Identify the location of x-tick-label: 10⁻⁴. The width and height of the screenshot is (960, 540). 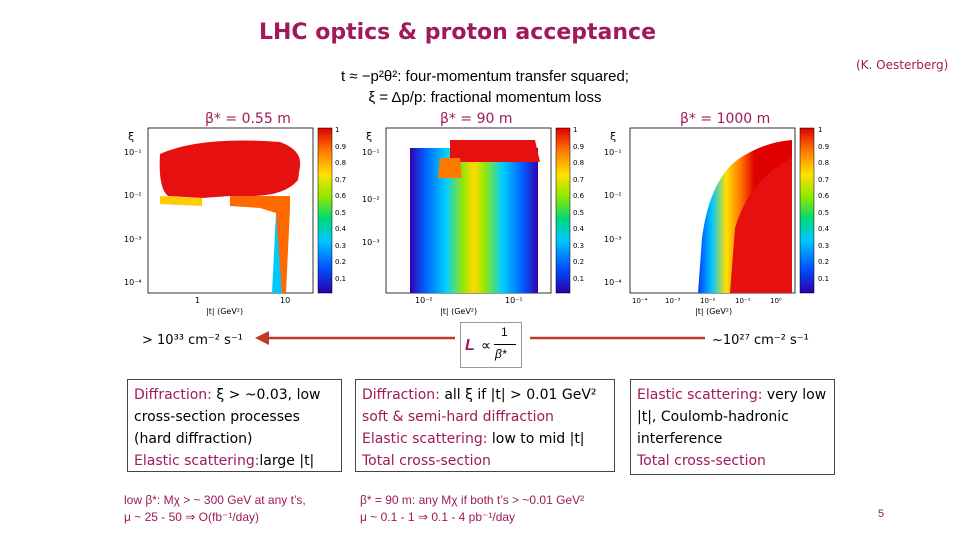
(640, 301).